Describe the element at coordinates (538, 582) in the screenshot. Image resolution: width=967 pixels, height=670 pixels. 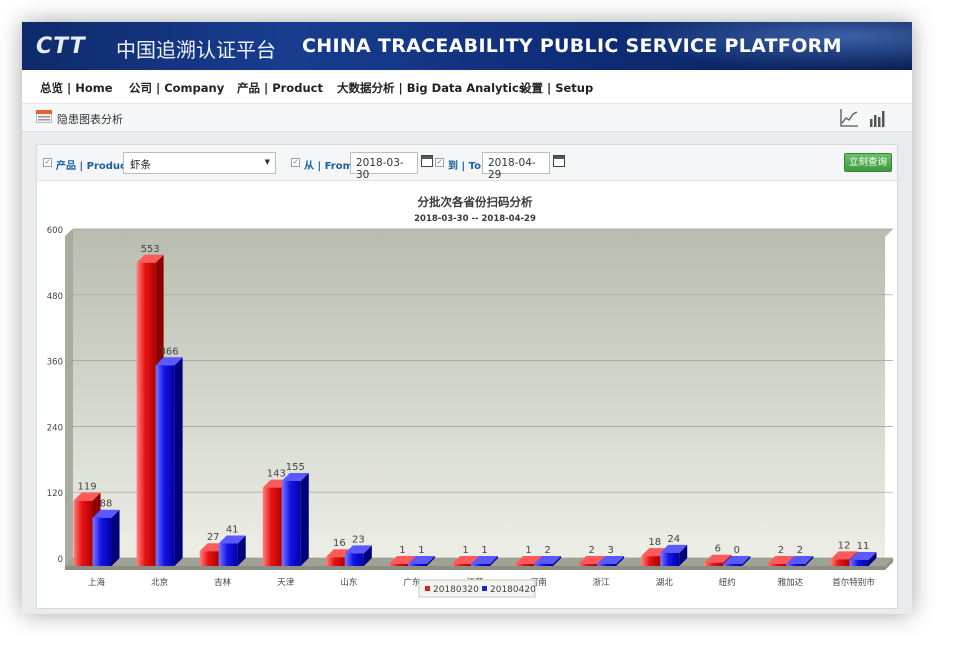
I see `x-tick-label: 河南` at that location.